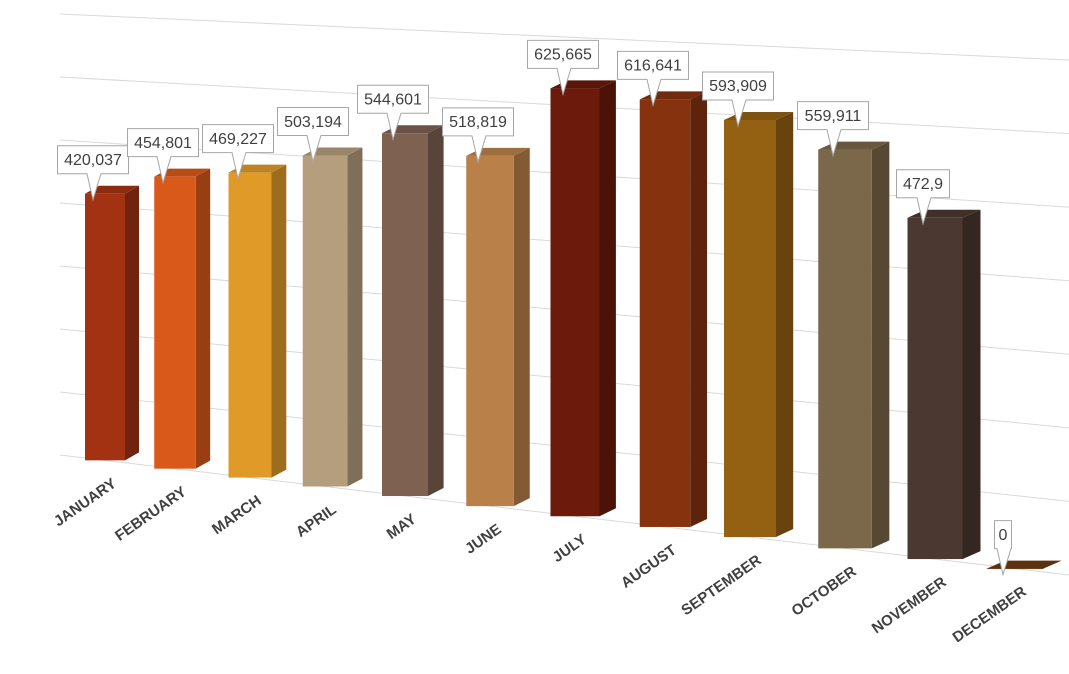 The height and width of the screenshot is (674, 1069). What do you see at coordinates (163, 143) in the screenshot?
I see `value-label: 454,801` at bounding box center [163, 143].